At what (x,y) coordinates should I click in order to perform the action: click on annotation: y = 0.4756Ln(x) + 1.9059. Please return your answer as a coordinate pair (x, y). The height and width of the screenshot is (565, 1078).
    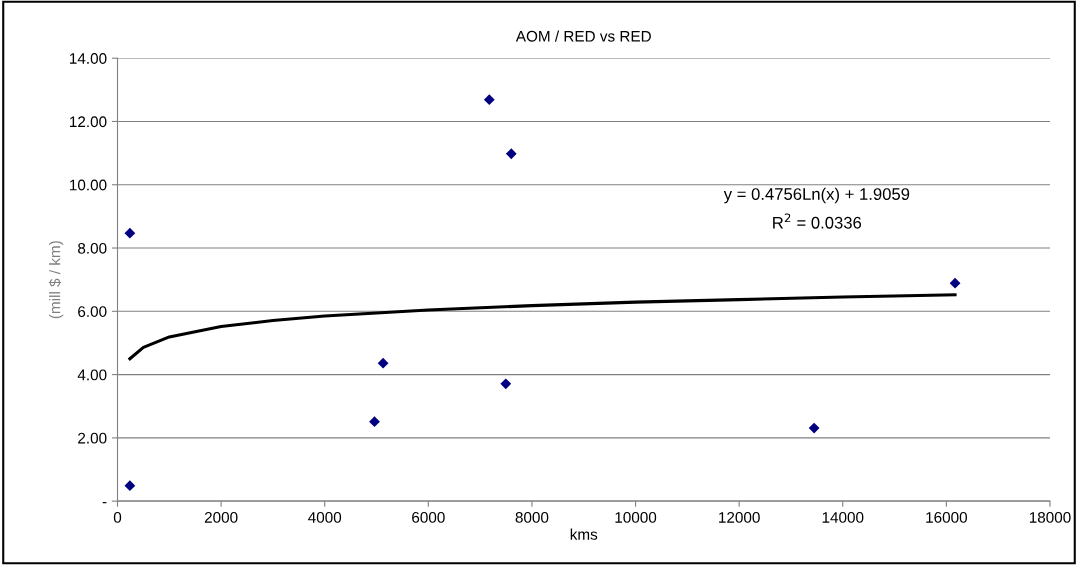
    Looking at the image, I should click on (816, 195).